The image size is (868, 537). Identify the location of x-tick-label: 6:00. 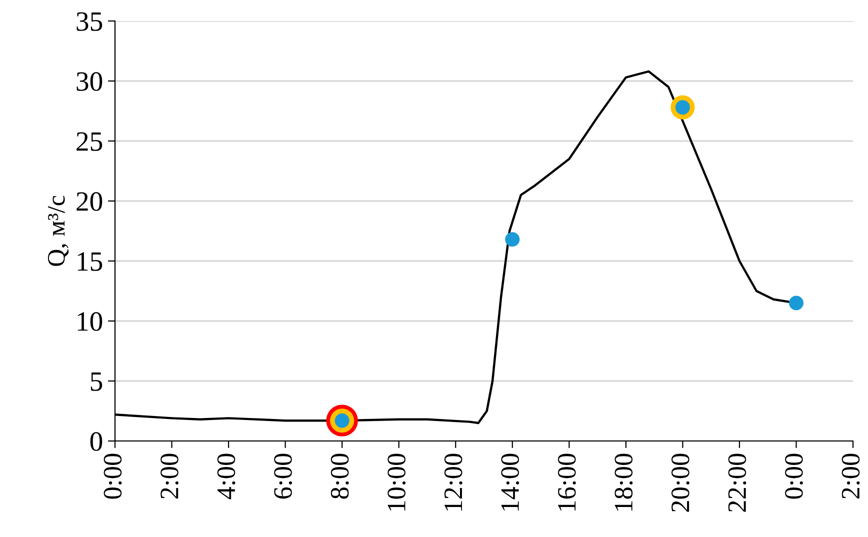
(283, 476).